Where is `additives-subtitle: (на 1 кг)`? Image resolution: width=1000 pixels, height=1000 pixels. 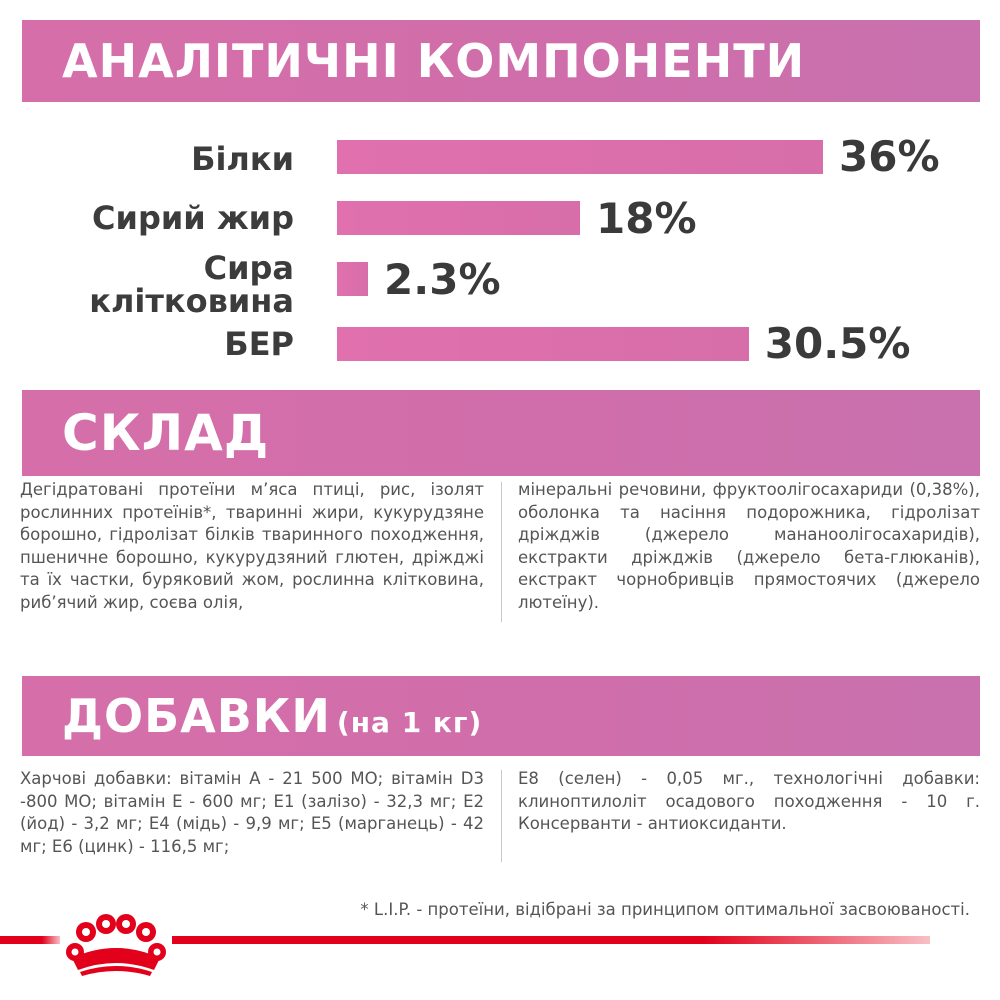 additives-subtitle: (на 1 кг) is located at coordinates (409, 722).